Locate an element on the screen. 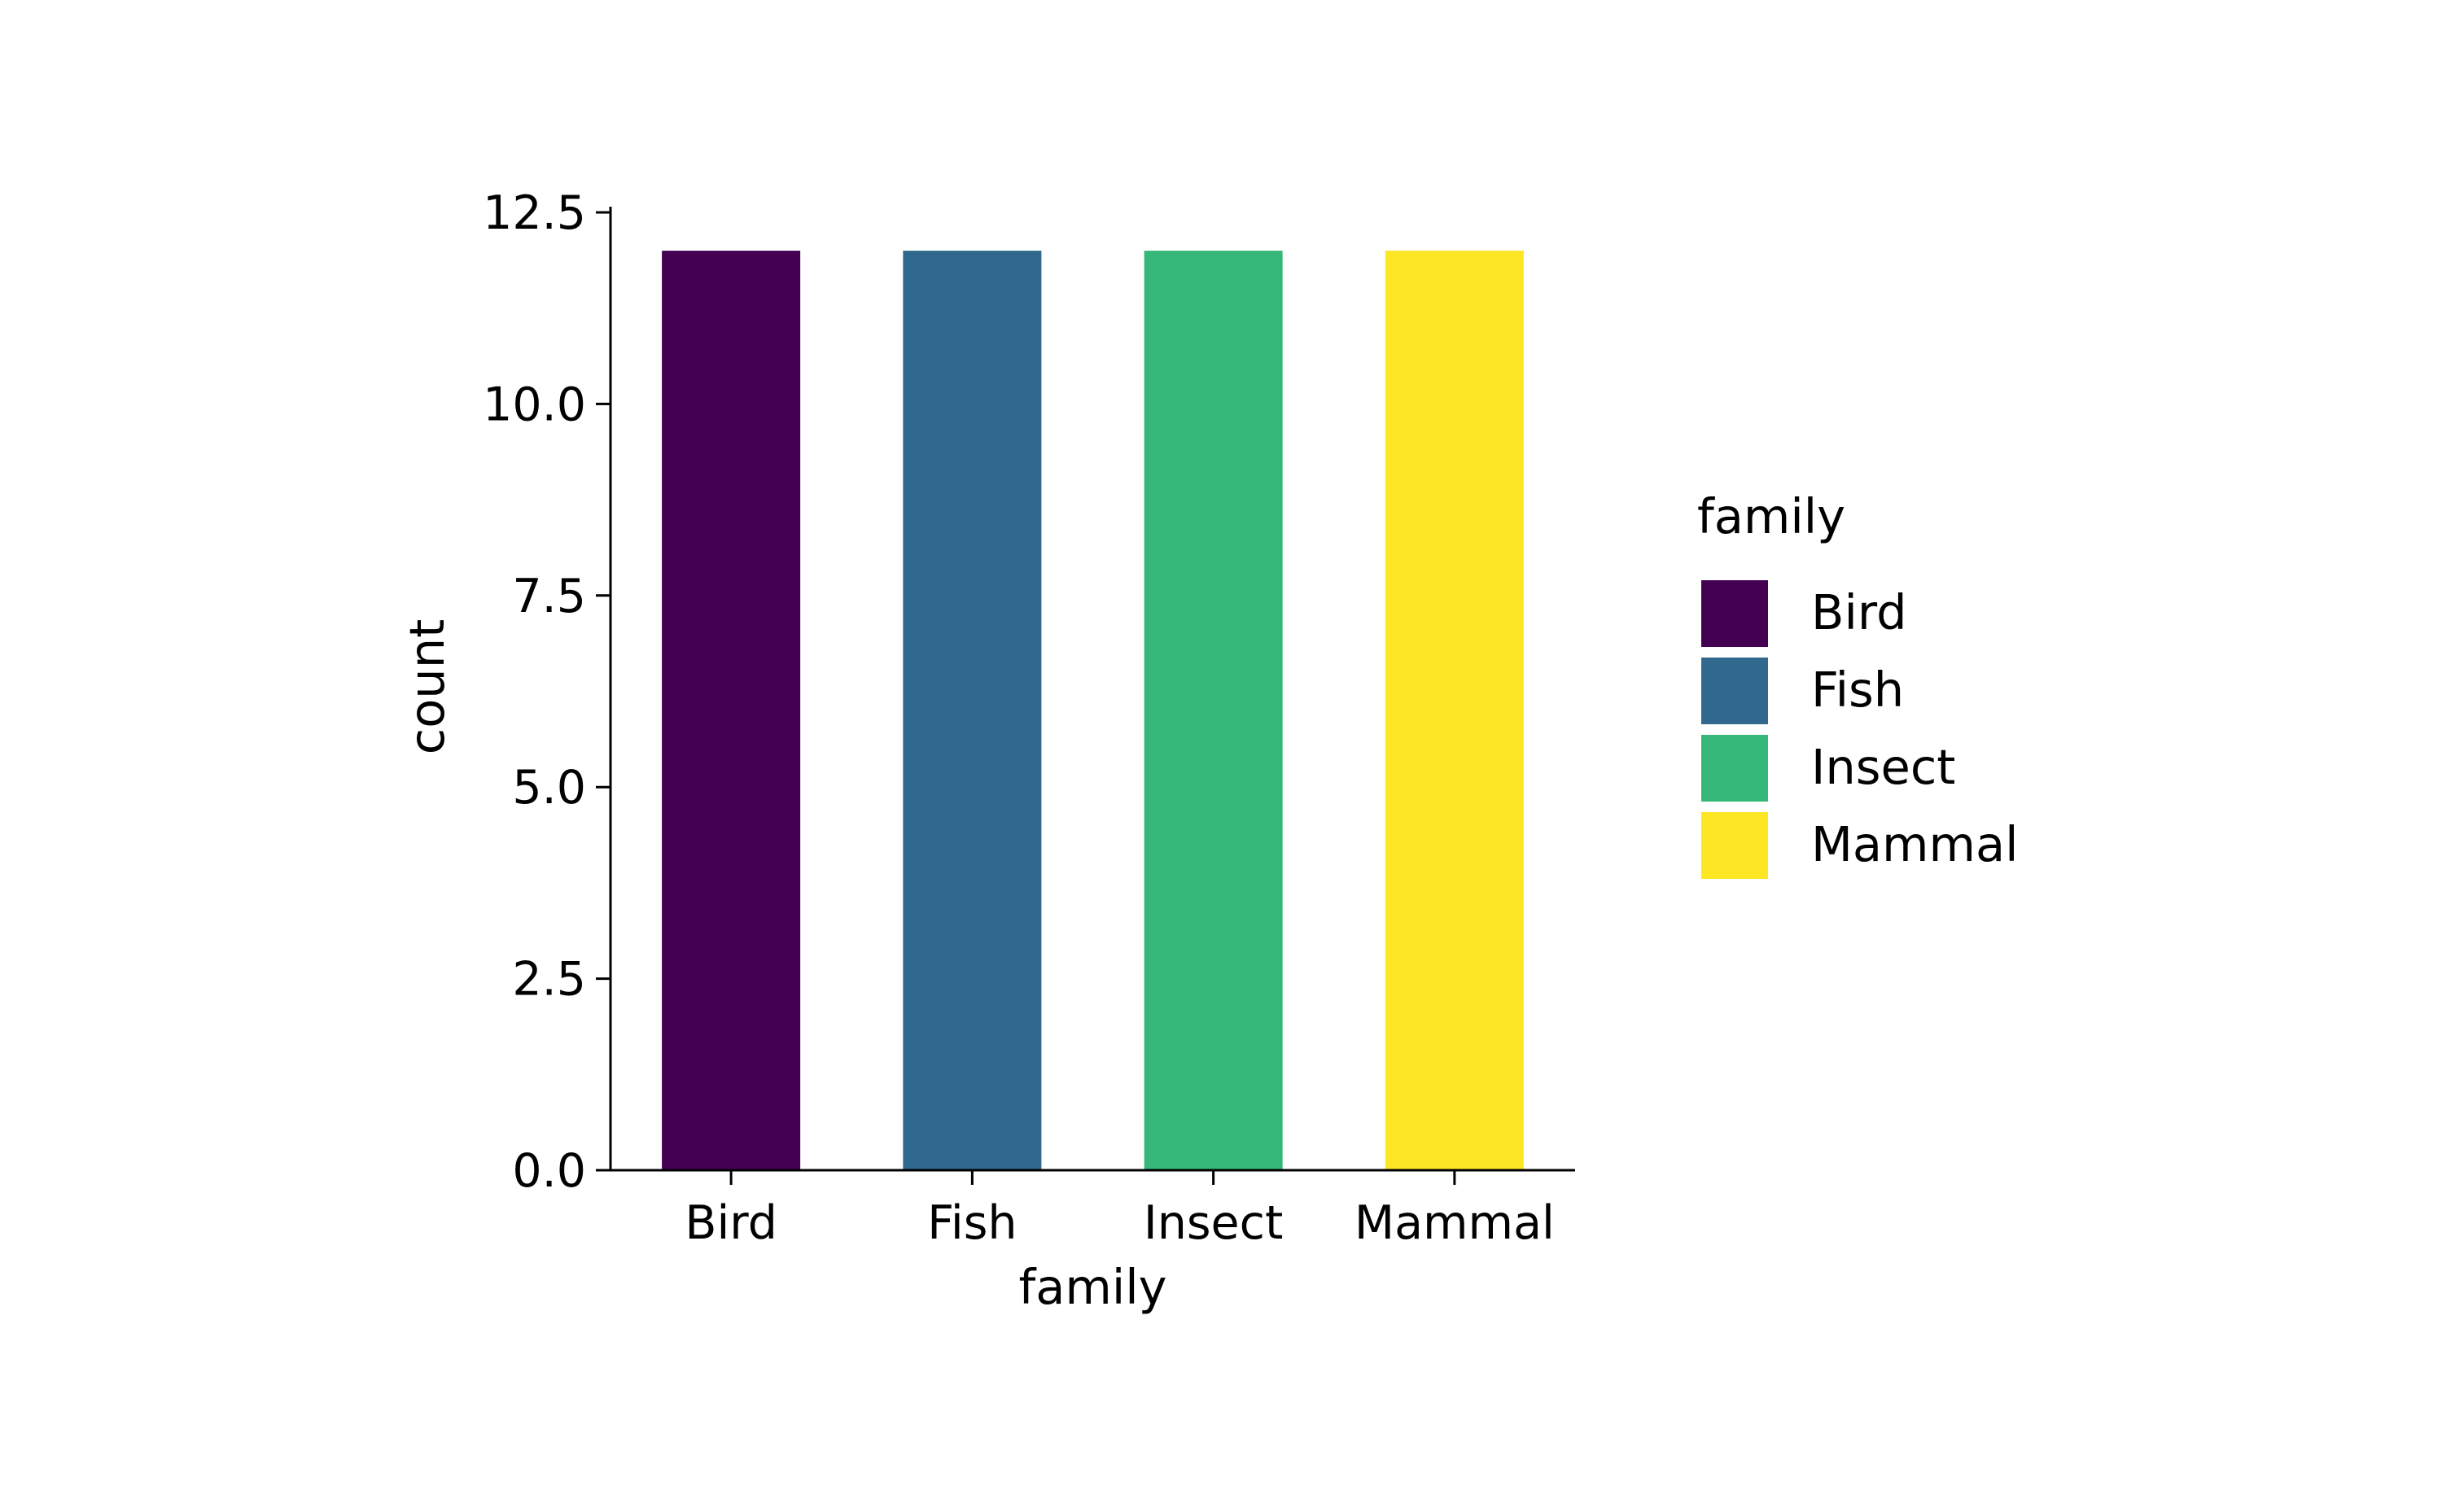 The width and height of the screenshot is (2442, 1512). legend-label-bird: Bird is located at coordinates (1859, 612).